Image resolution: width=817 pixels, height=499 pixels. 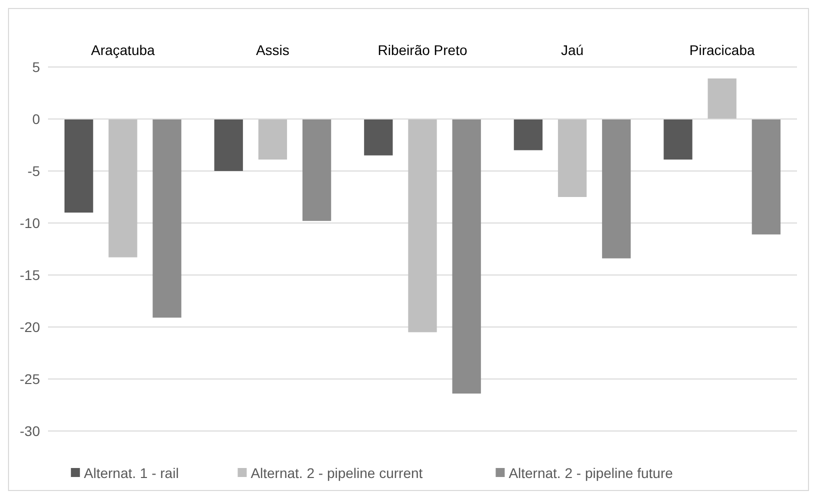 I want to click on y-tick-label: -20, so click(x=30, y=326).